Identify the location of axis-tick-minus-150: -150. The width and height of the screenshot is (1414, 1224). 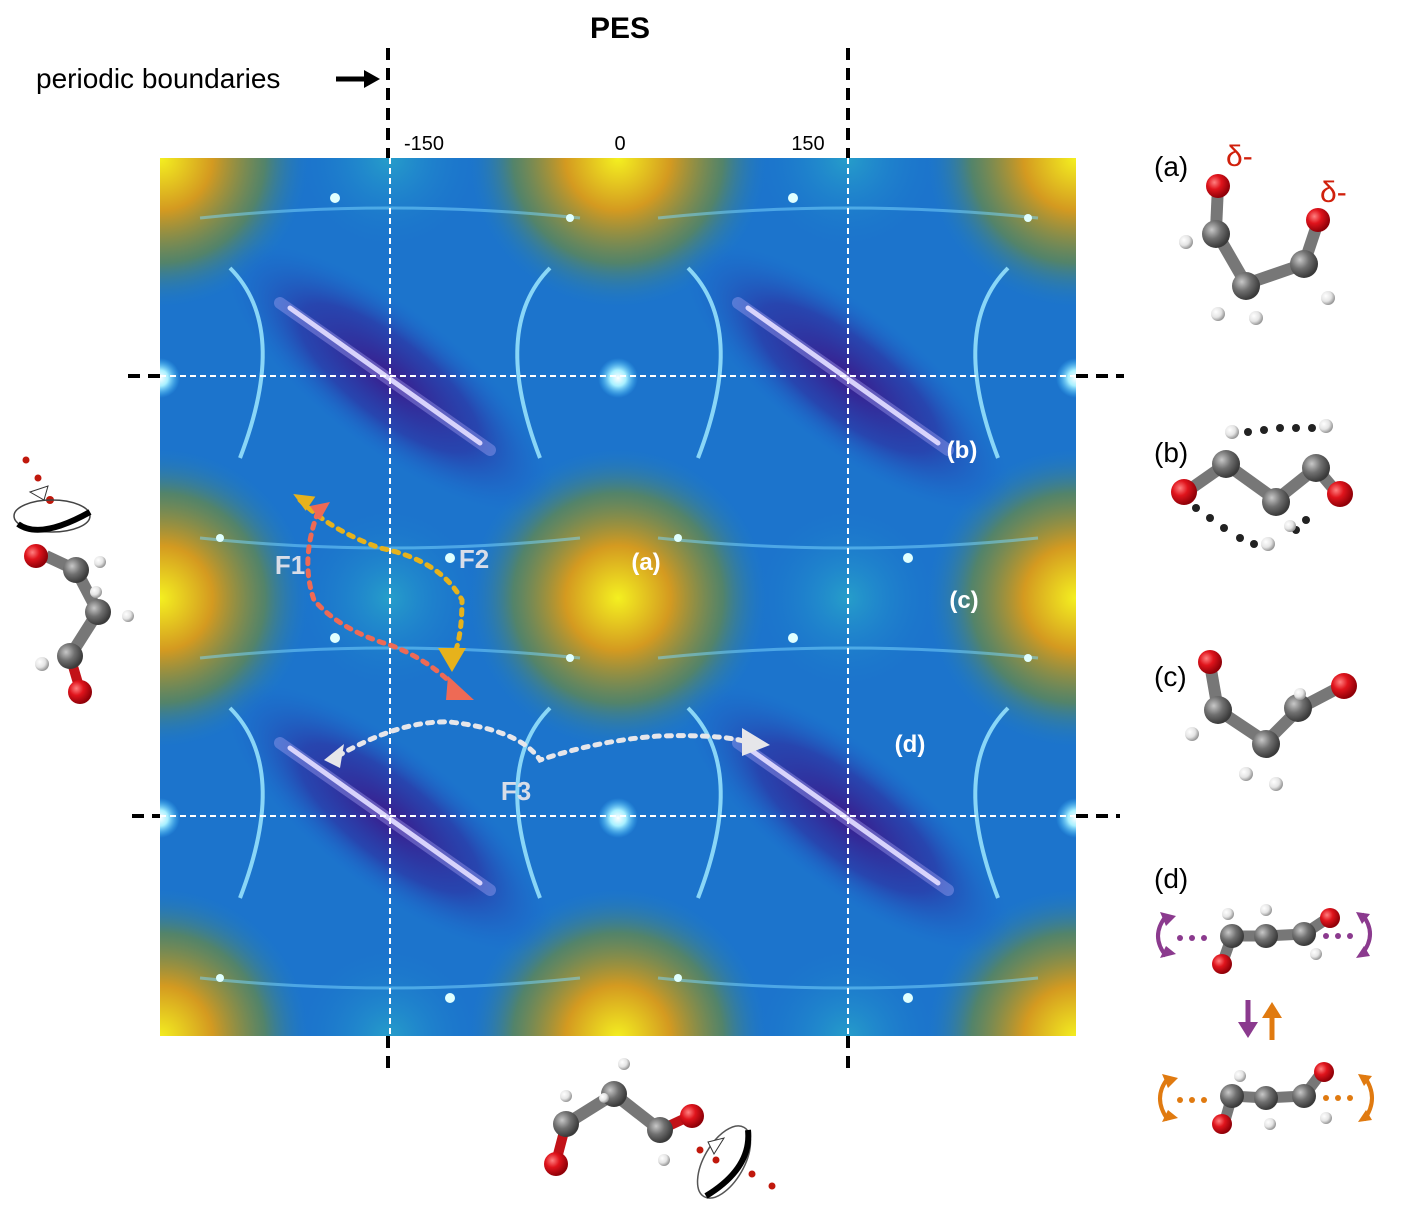
(424, 144).